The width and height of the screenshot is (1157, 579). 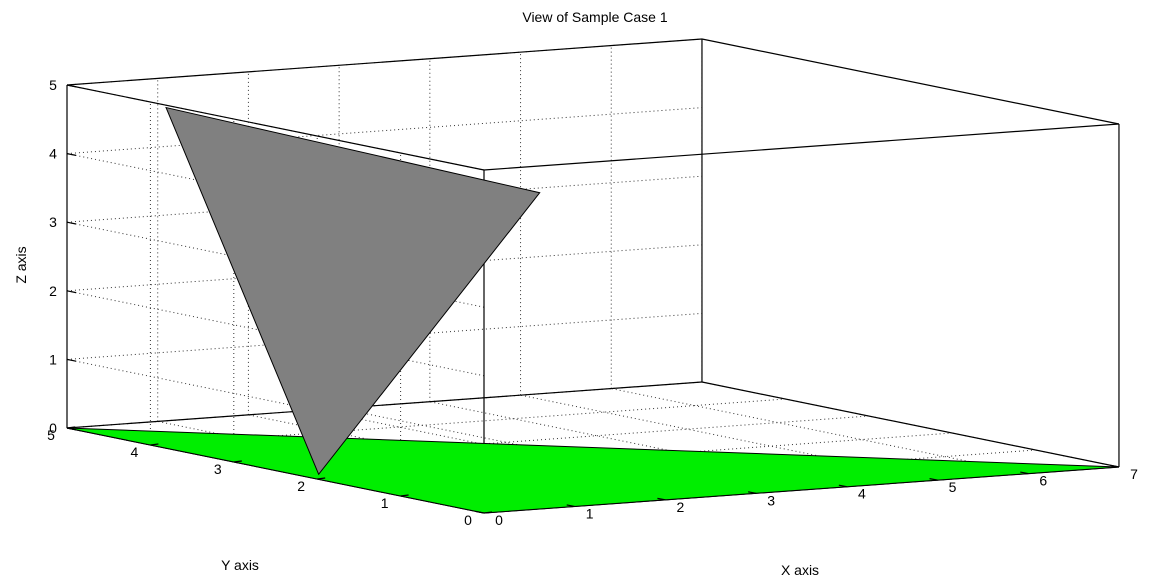 I want to click on y-tick-label: 1, so click(x=385, y=503).